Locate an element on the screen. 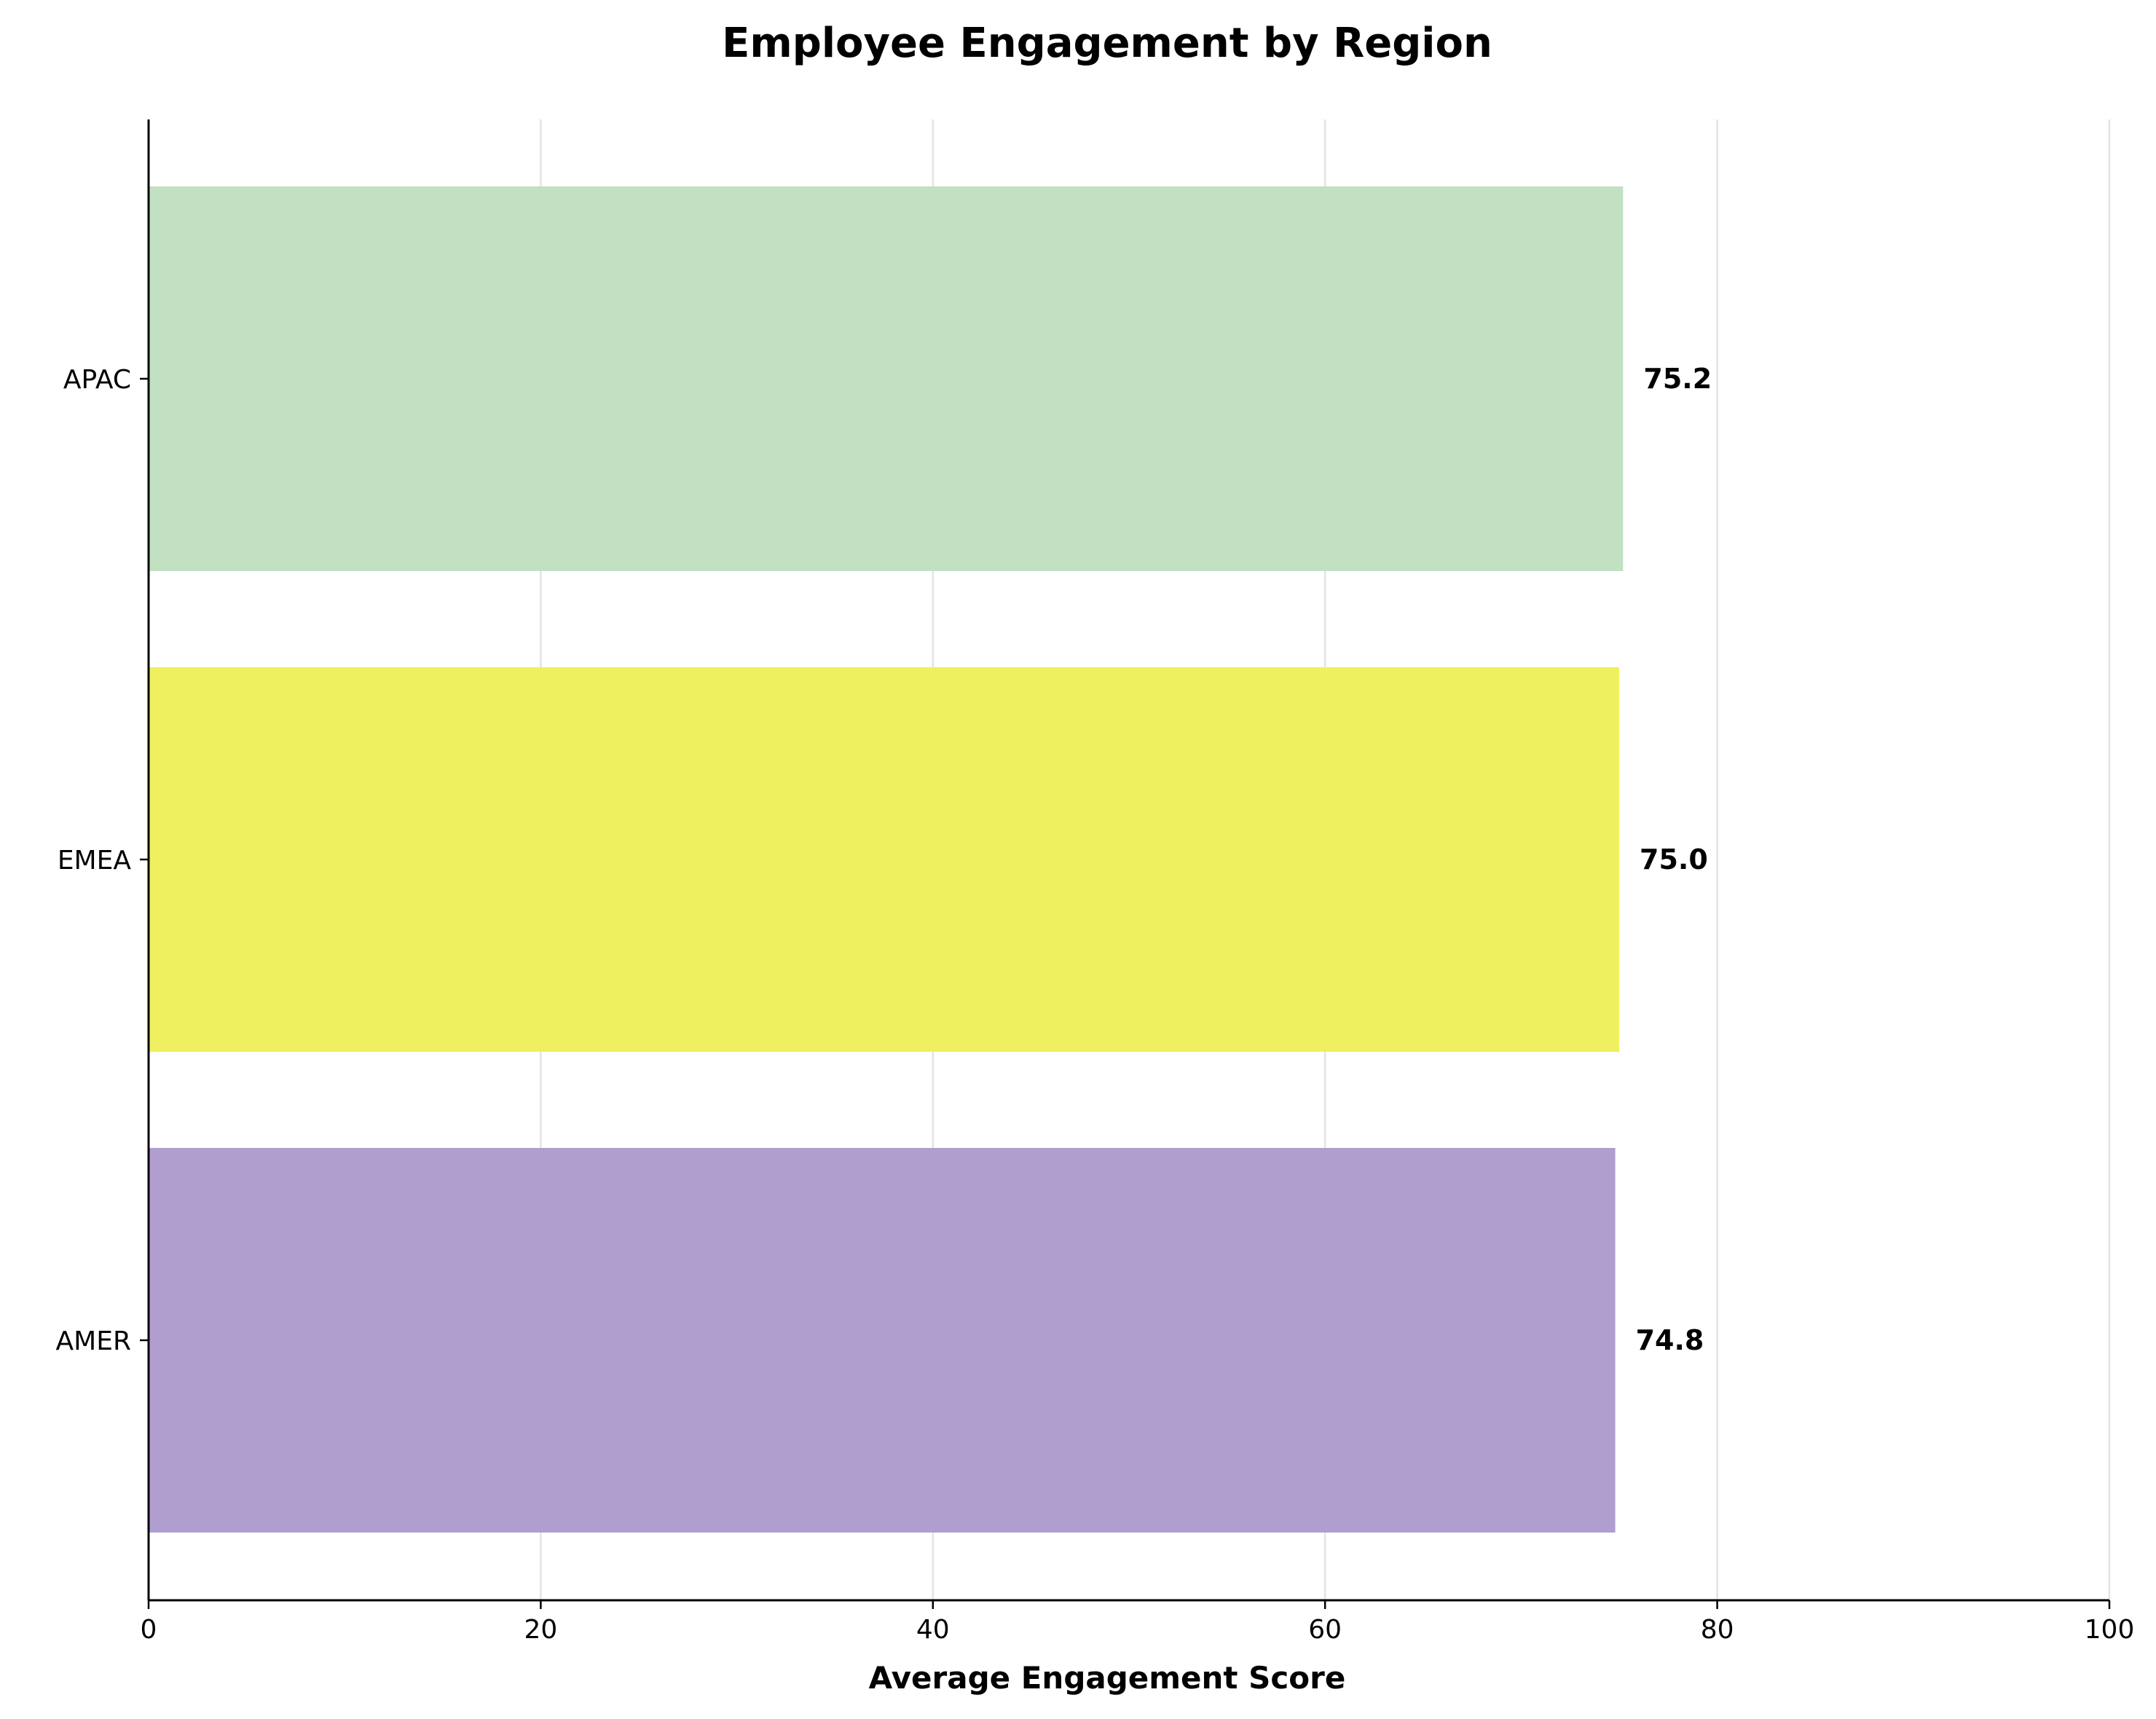 The image size is (2156, 1719). x-tick-label: 40 is located at coordinates (933, 1630).